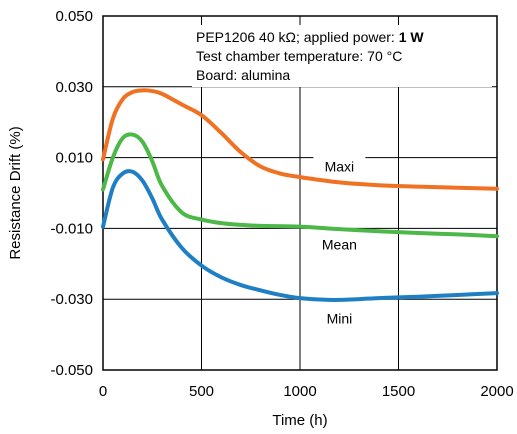 The height and width of the screenshot is (434, 517). Describe the element at coordinates (299, 56) in the screenshot. I see `annotation-line-2: Test chamber temperature: 70 °C` at that location.